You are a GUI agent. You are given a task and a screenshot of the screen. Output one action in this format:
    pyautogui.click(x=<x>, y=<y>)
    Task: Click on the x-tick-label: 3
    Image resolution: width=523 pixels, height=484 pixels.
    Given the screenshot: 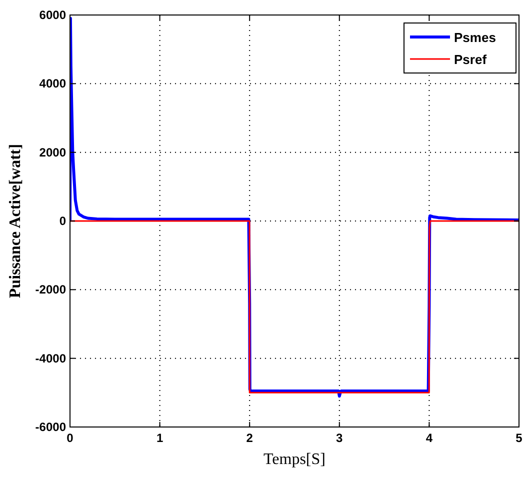 What is the action you would take?
    pyautogui.click(x=340, y=438)
    